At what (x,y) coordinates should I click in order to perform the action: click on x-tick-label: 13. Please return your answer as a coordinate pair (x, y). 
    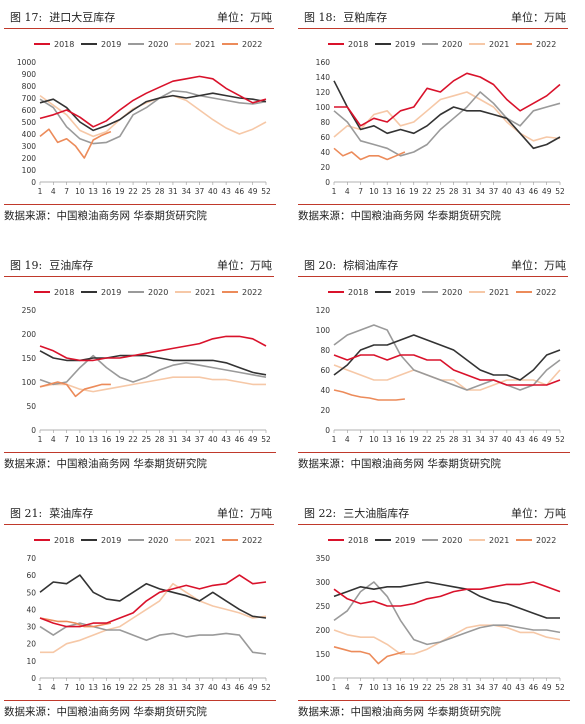
    Looking at the image, I should click on (387, 191).